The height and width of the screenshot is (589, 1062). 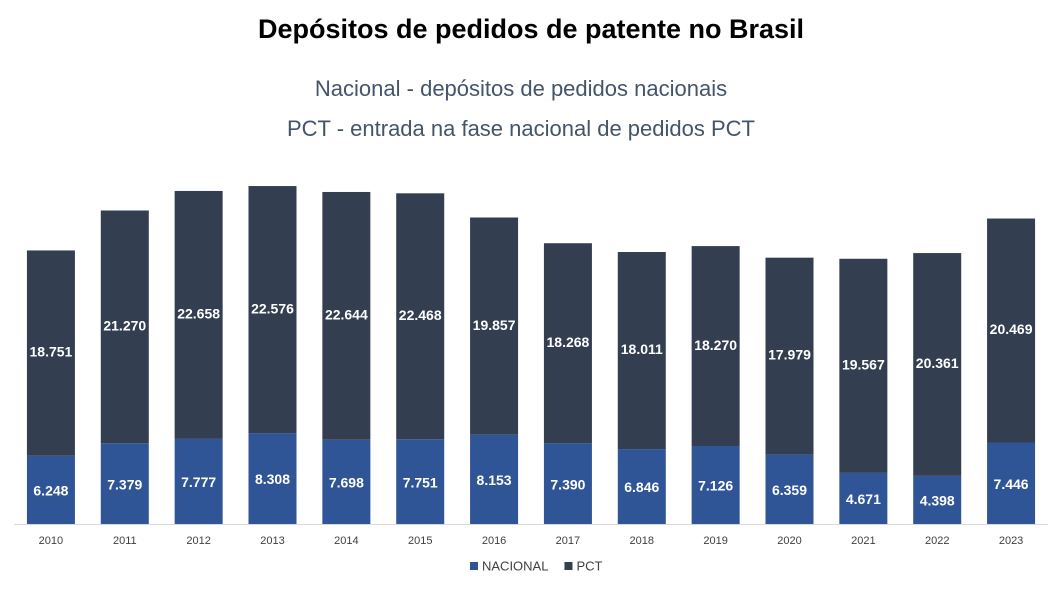 What do you see at coordinates (51, 541) in the screenshot?
I see `x-tick-label: 2010` at bounding box center [51, 541].